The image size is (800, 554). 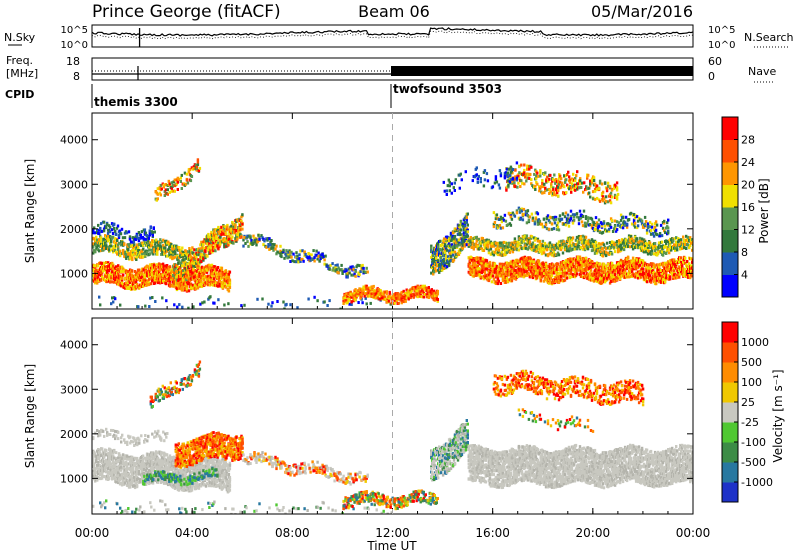 What do you see at coordinates (74, 45) in the screenshot?
I see `noise-left-tick-low: 10^0` at bounding box center [74, 45].